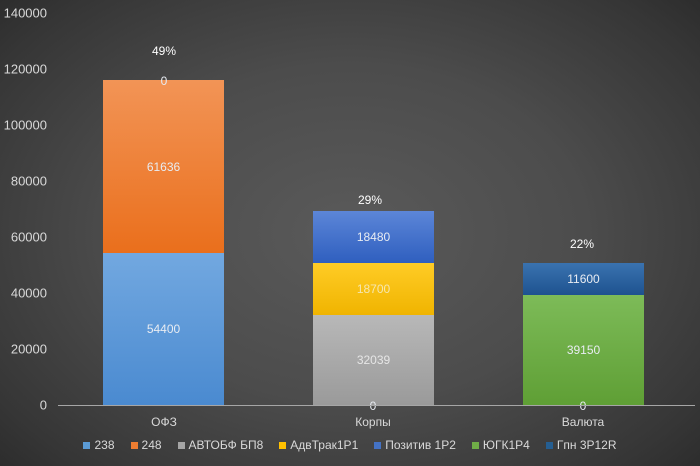  What do you see at coordinates (164, 51) in the screenshot?
I see `percent-label: 49%` at bounding box center [164, 51].